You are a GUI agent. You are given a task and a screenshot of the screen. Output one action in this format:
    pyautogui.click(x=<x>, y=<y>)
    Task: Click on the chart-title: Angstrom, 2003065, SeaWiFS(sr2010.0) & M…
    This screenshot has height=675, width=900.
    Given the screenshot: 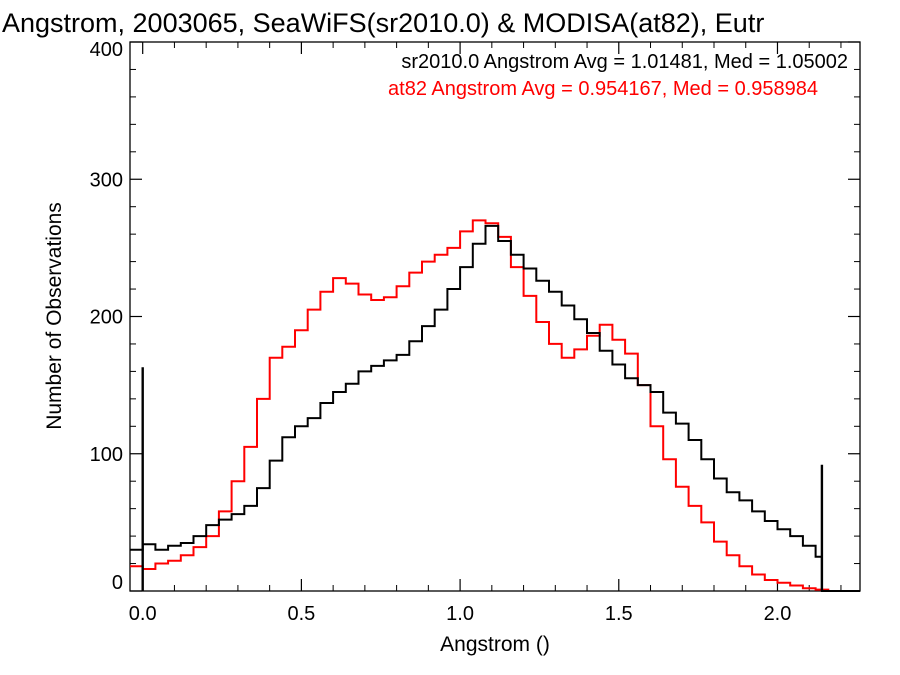 What is the action you would take?
    pyautogui.click(x=383, y=23)
    